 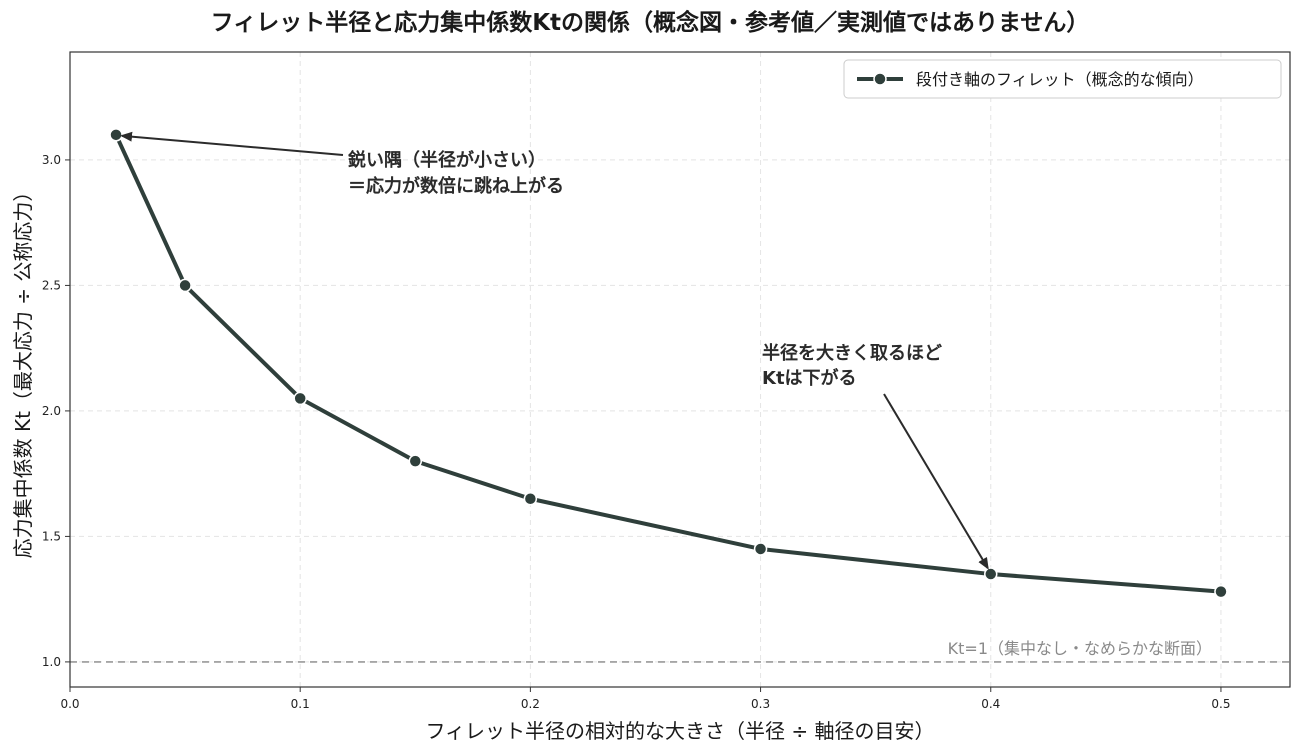 I want to click on legend-marker-swatch, so click(x=880, y=79).